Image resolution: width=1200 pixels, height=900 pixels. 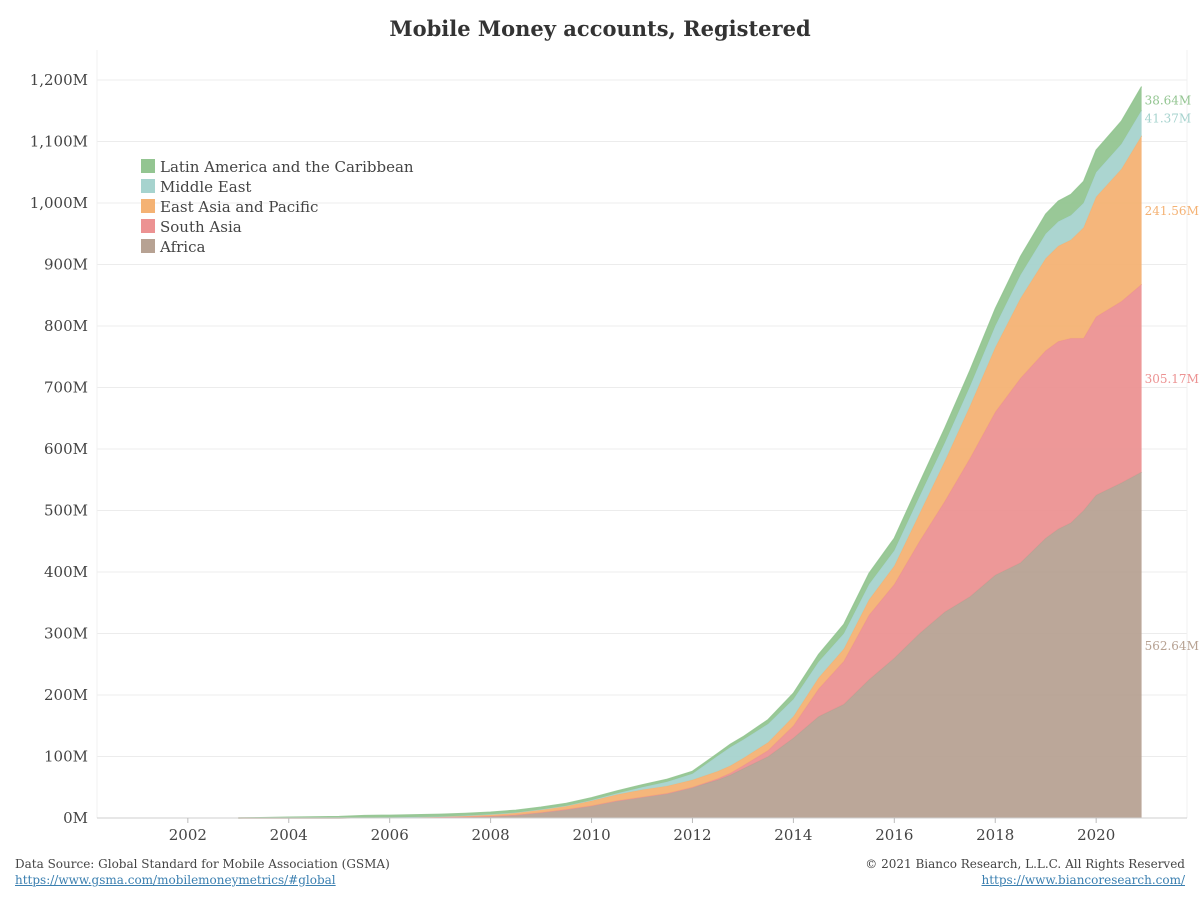 What do you see at coordinates (66, 449) in the screenshot?
I see `y-tick-label: 600M` at bounding box center [66, 449].